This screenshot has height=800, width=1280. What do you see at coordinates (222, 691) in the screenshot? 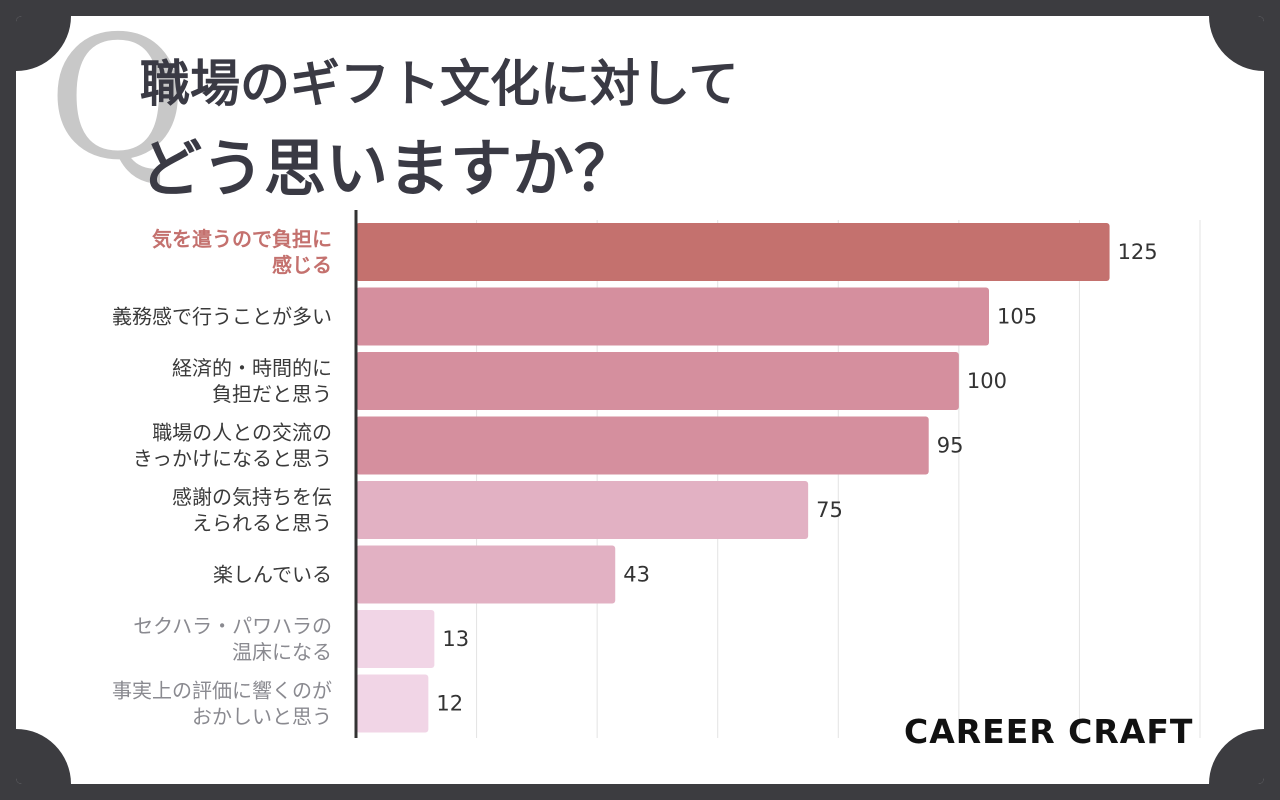
I see `category-label: 事実上の評価に響くのが` at bounding box center [222, 691].